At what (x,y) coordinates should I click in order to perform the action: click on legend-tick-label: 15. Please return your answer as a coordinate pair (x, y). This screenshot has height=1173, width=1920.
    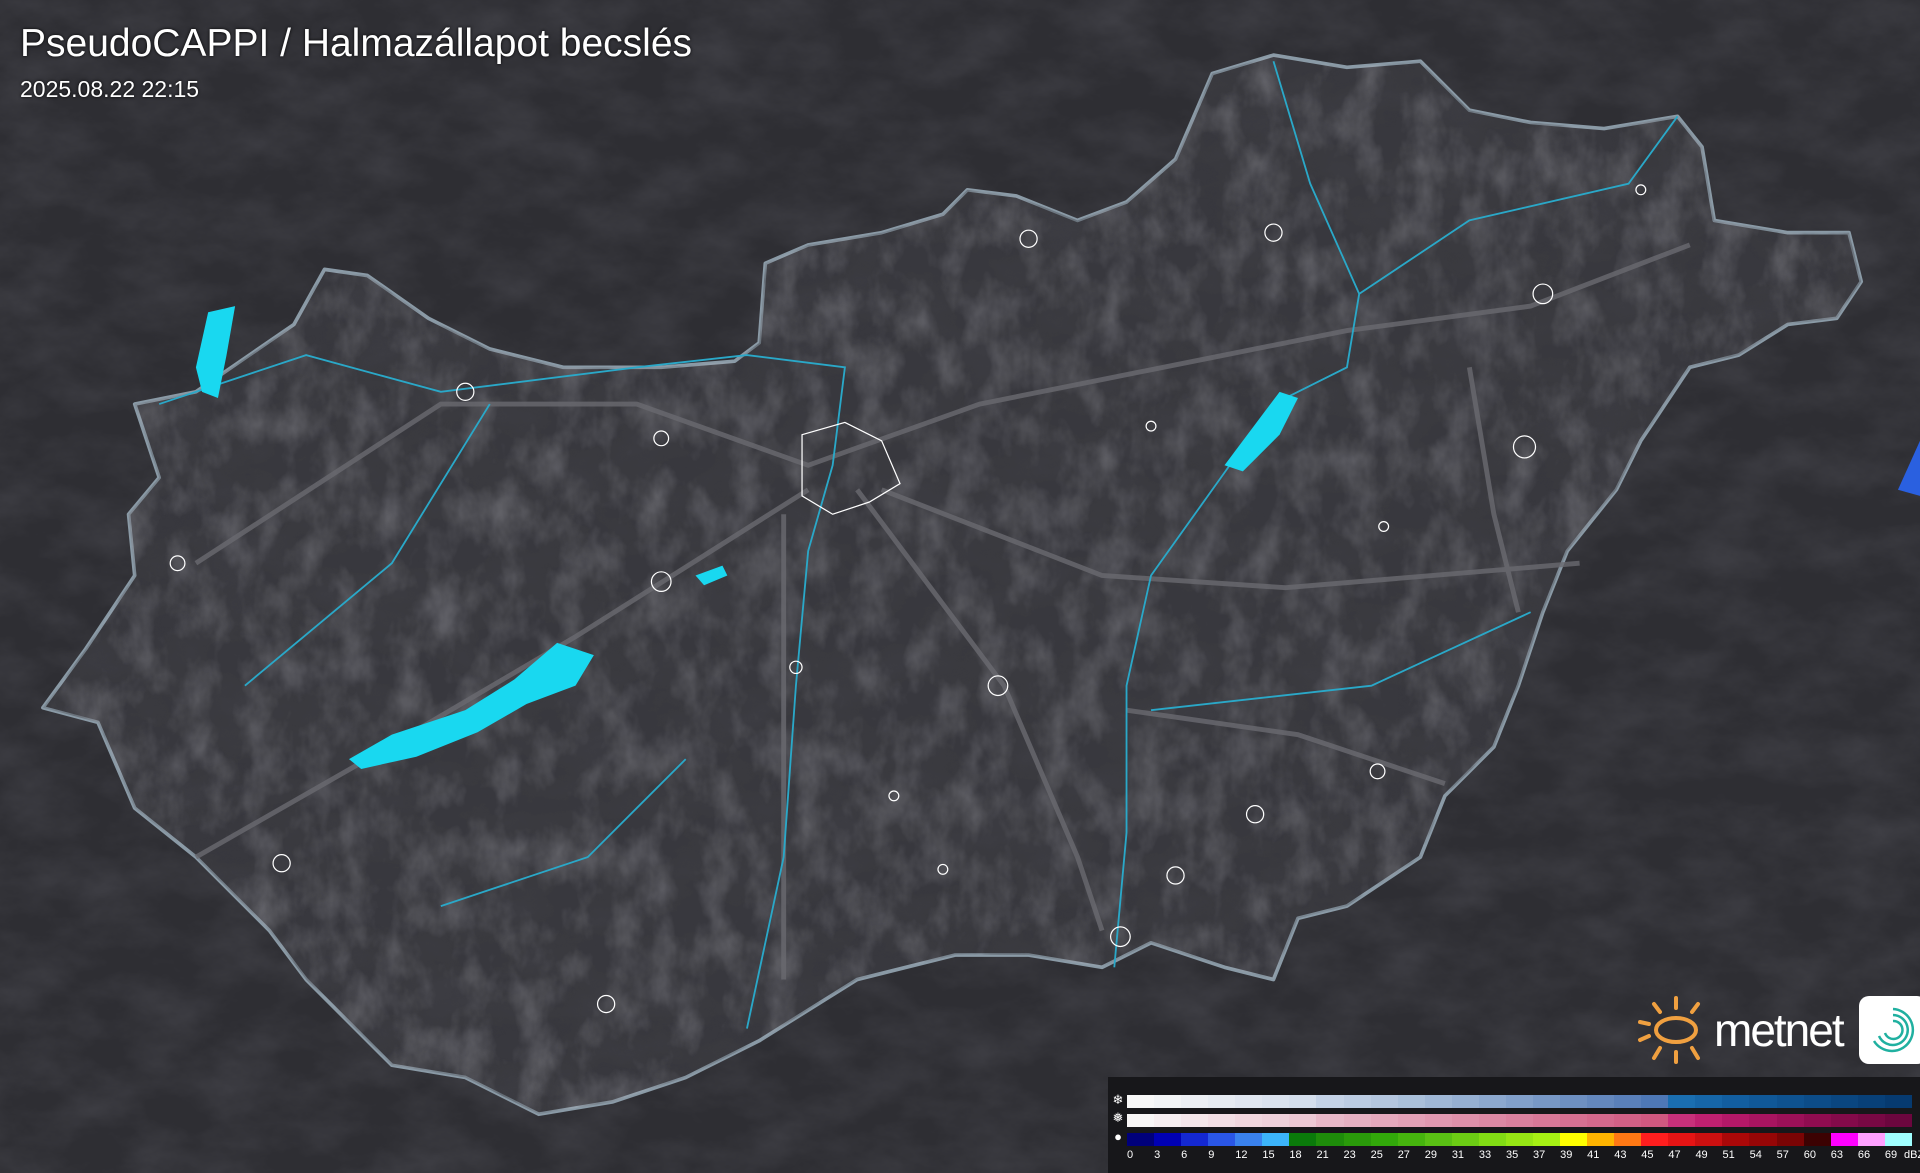
    Looking at the image, I should click on (1268, 1155).